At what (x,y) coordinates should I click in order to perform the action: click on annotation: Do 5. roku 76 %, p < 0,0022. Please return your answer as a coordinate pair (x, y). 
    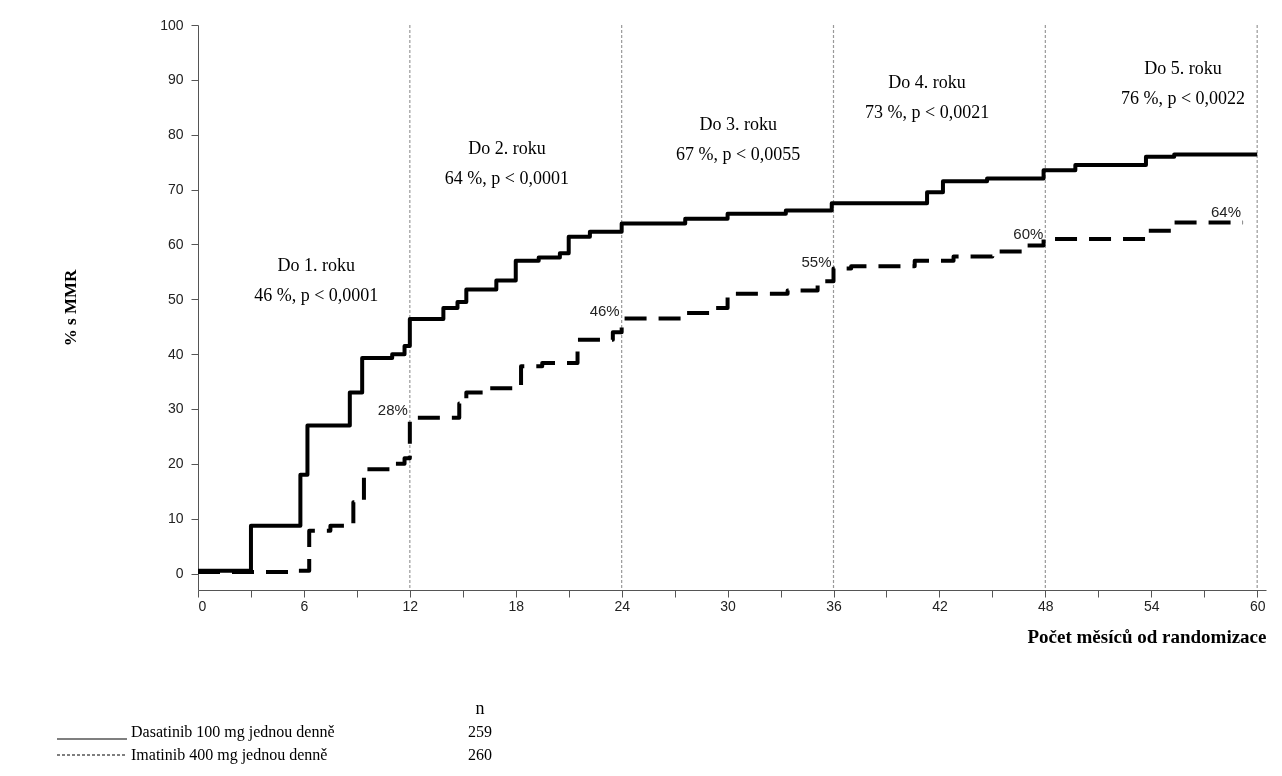
    Looking at the image, I should click on (1183, 83).